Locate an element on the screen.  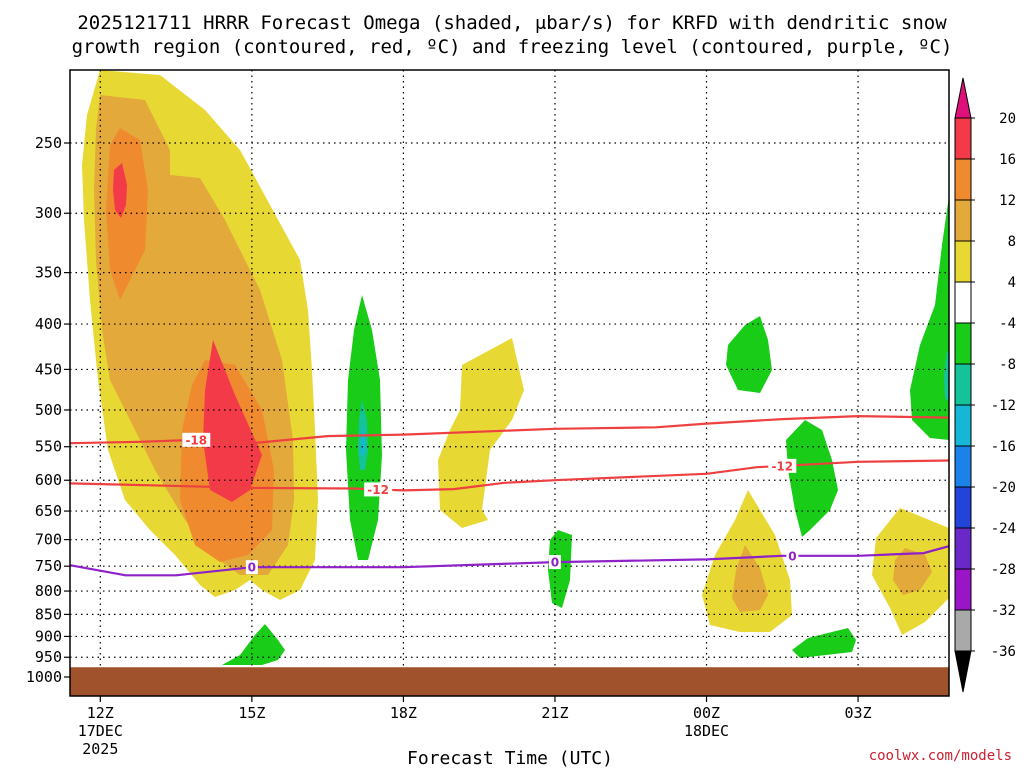
y-tick-label: 350 is located at coordinates (48, 273).